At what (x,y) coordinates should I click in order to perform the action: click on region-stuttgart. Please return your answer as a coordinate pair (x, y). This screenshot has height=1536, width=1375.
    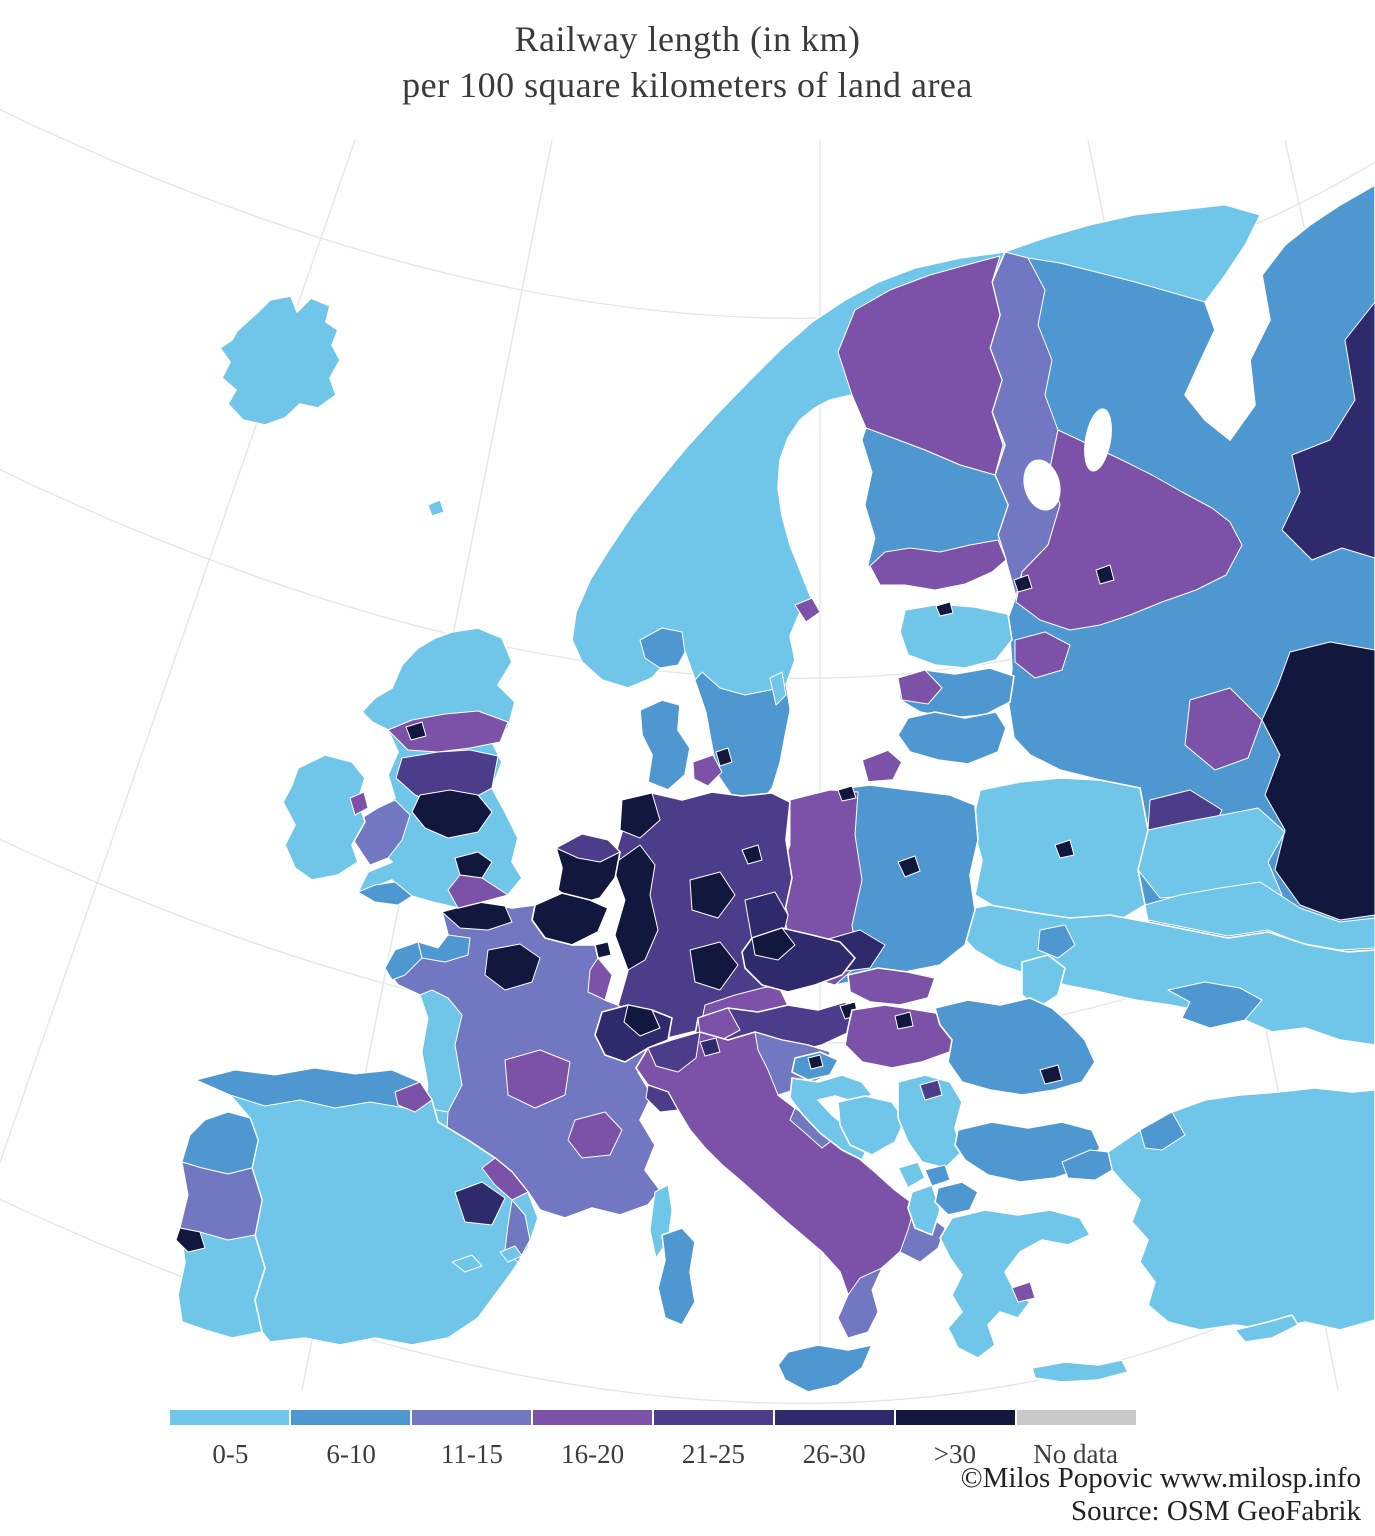
    Looking at the image, I should click on (714, 966).